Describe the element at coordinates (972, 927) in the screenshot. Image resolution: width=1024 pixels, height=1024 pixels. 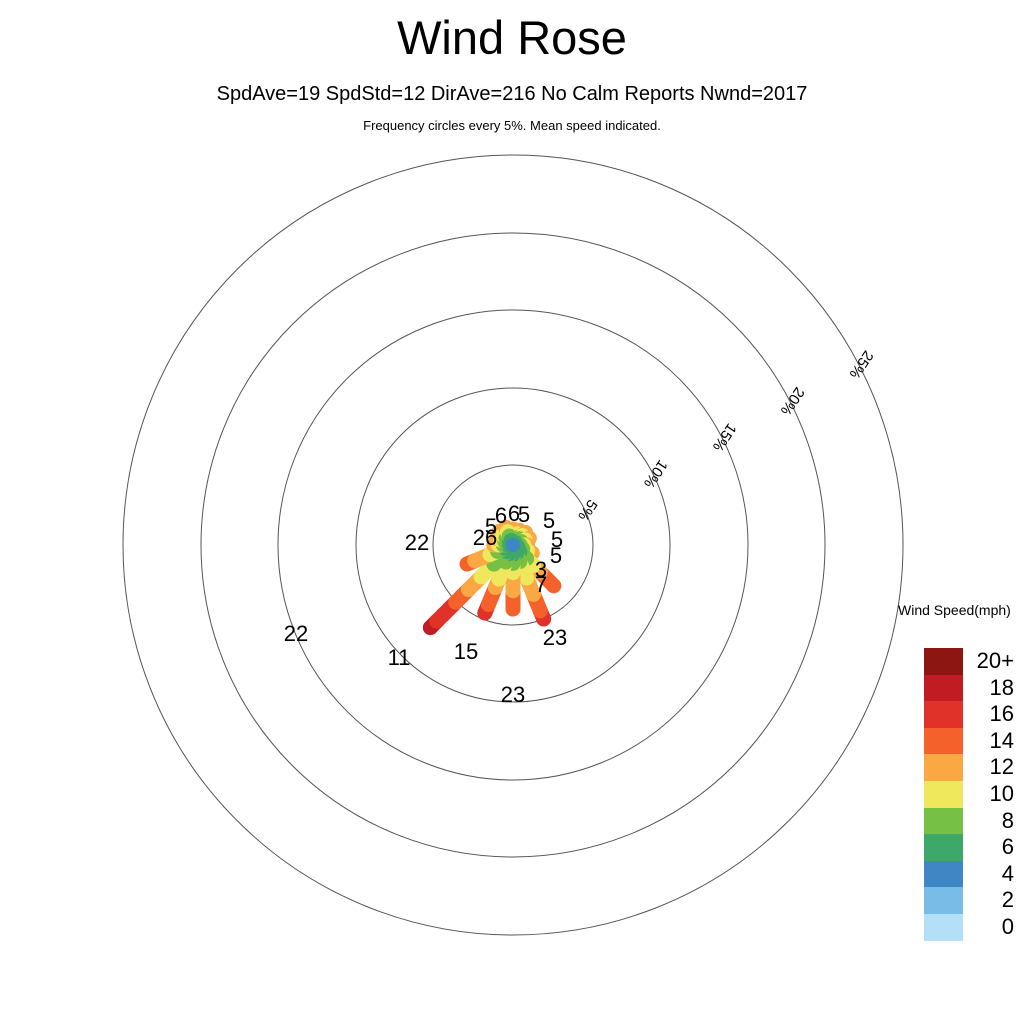
I see `legend-entry: 0` at that location.